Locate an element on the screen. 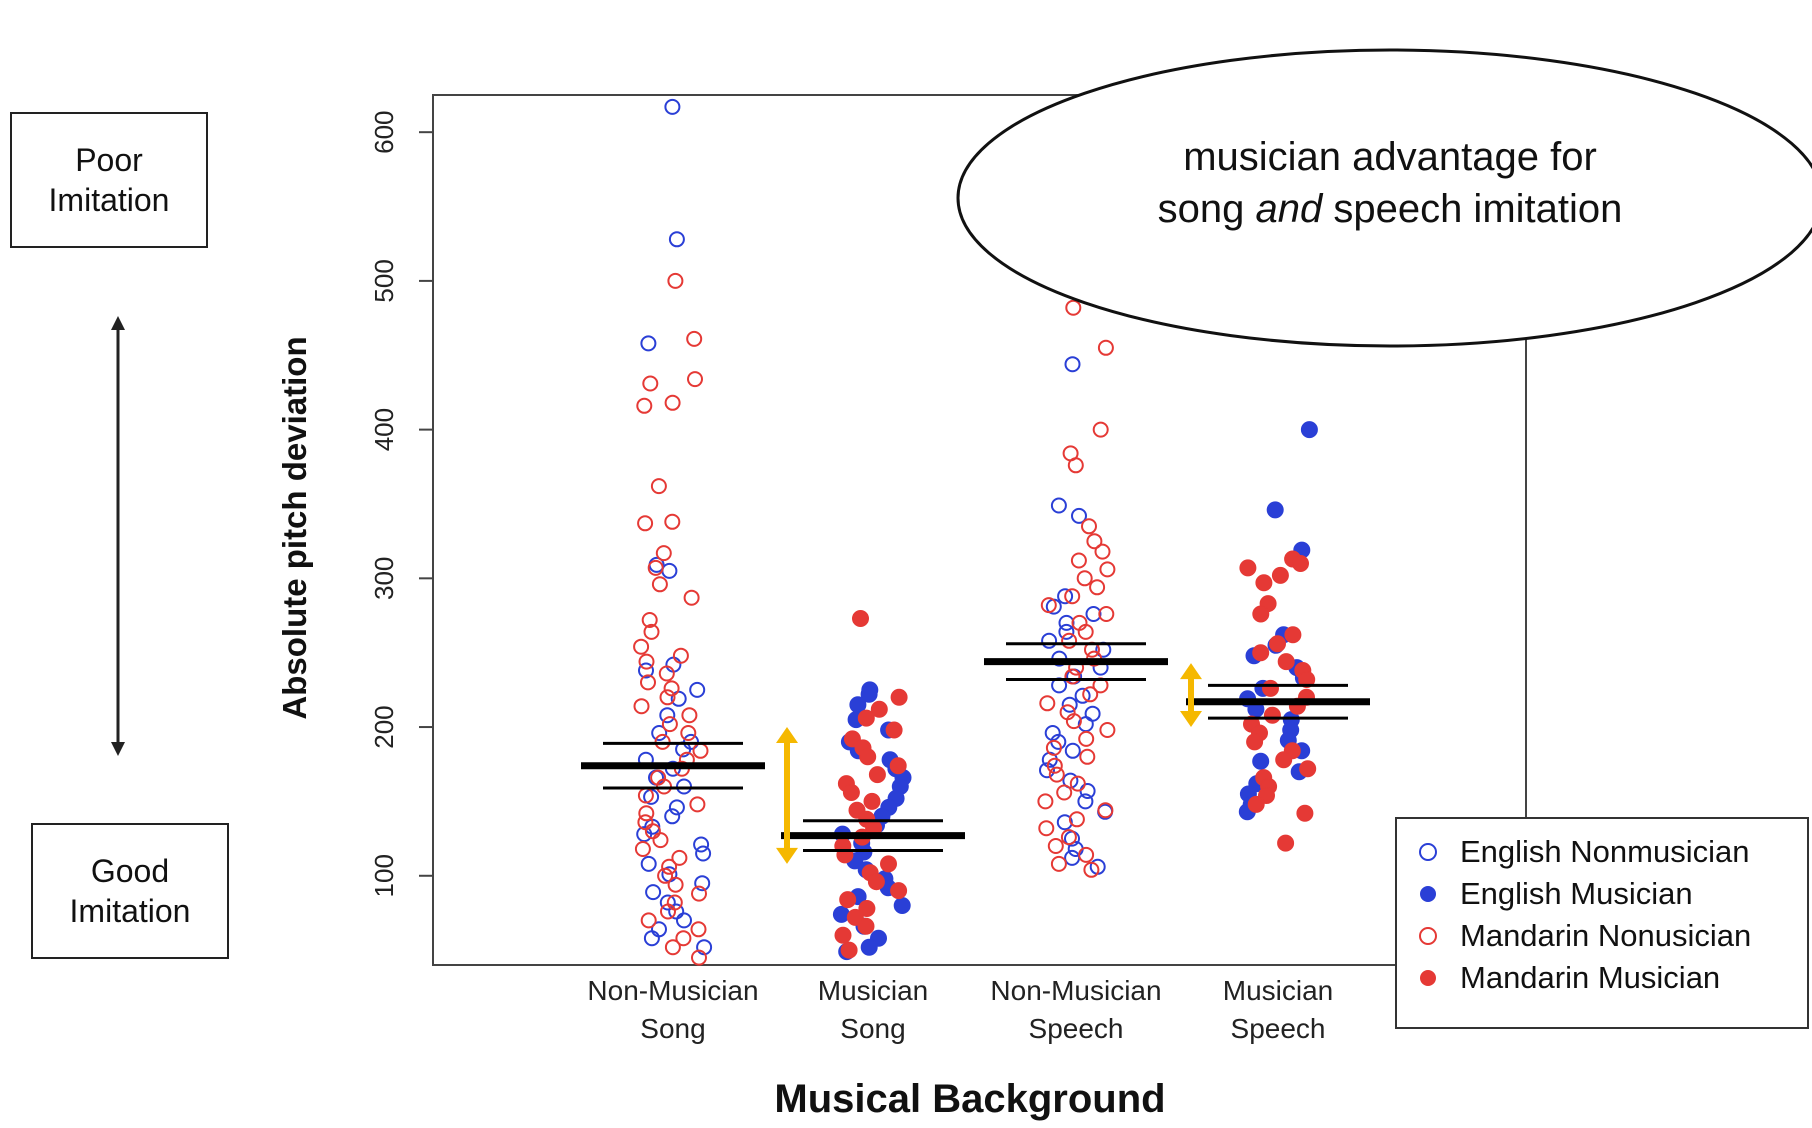 Image resolution: width=1812 pixels, height=1128 pixels. callout-line-2: song and speech imitation is located at coordinates (1390, 209).